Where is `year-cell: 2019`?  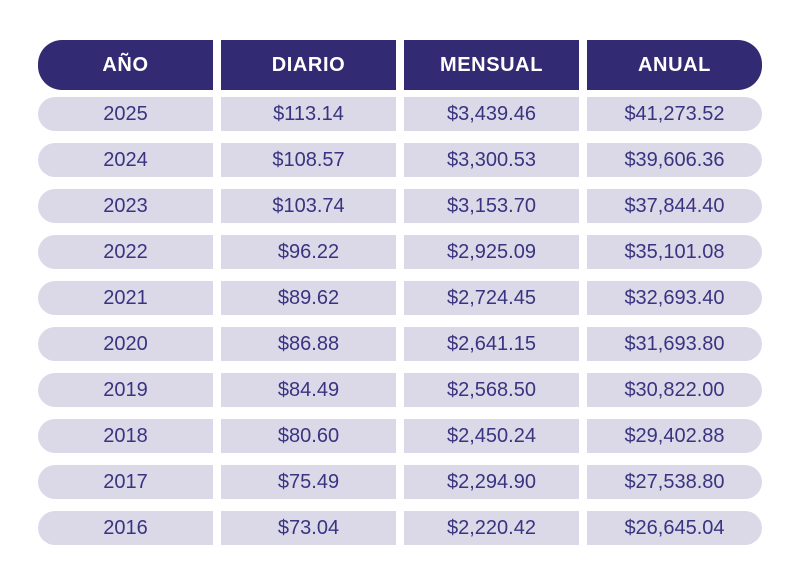 year-cell: 2019 is located at coordinates (125, 390).